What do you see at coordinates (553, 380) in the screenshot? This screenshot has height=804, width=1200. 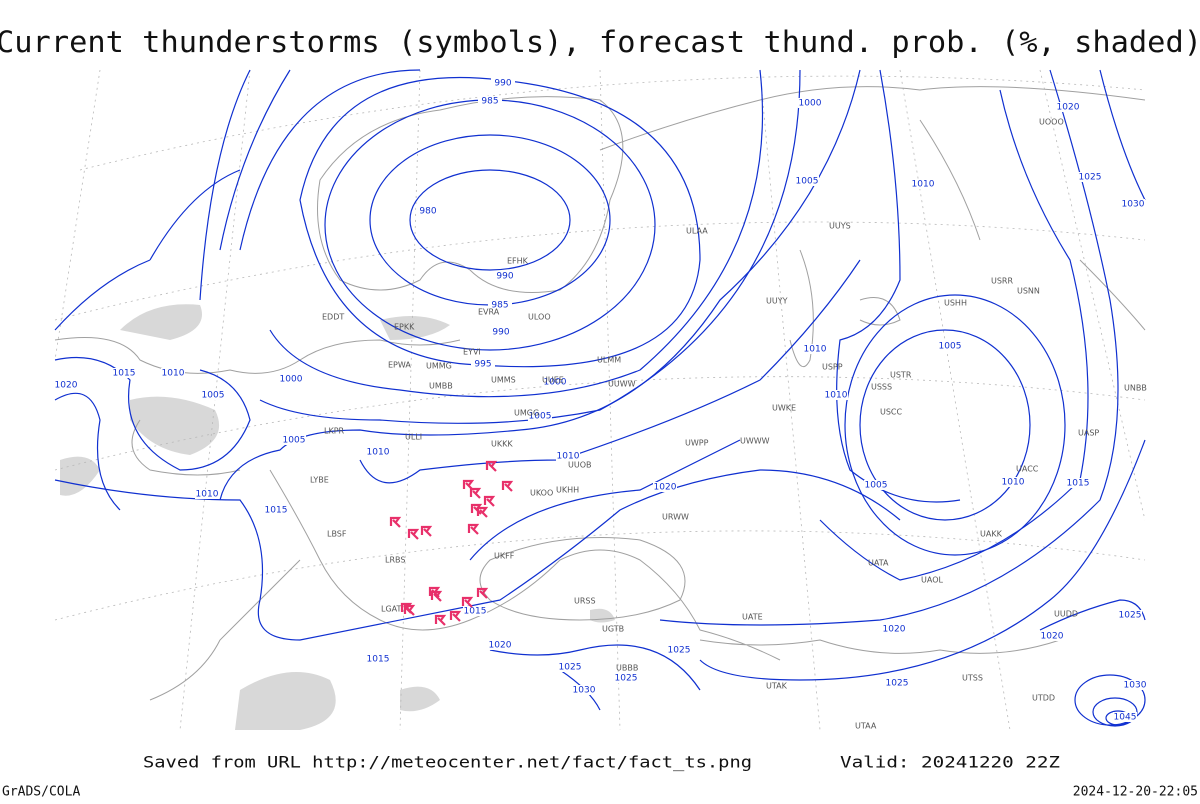 I see `station-label: UUEE` at bounding box center [553, 380].